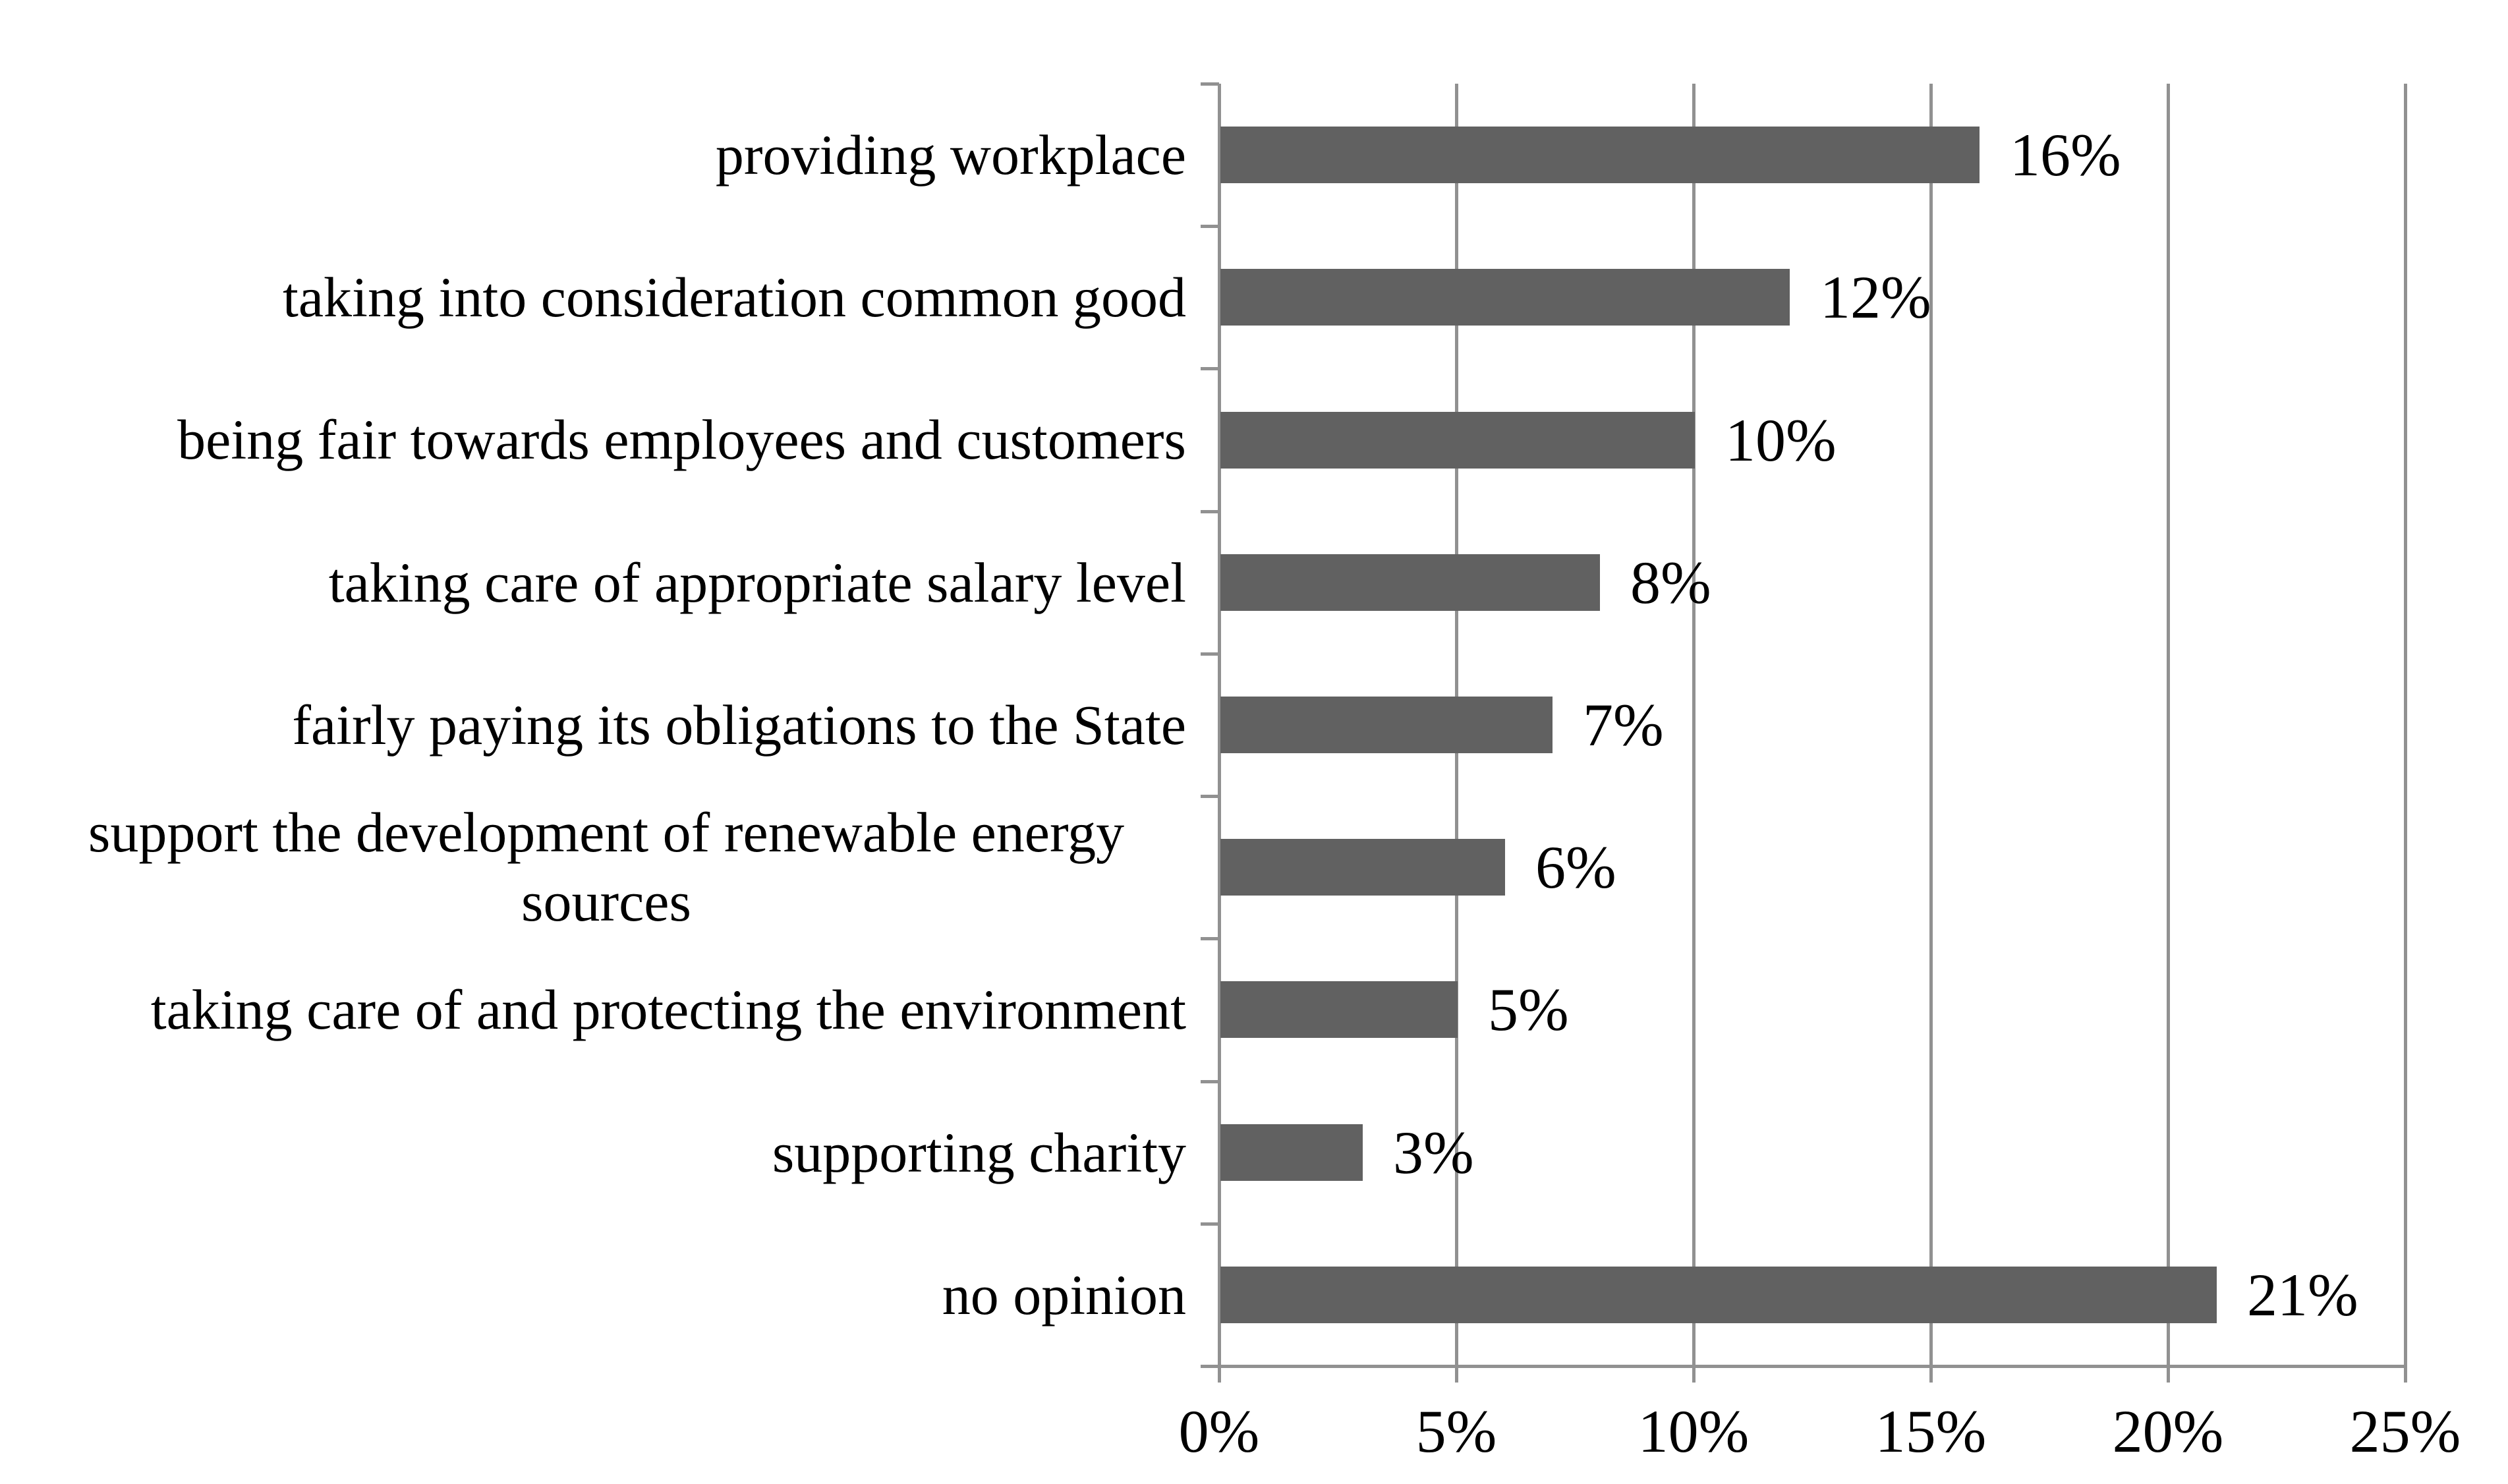  Describe the element at coordinates (2405, 1431) in the screenshot. I see `x-tick-label-25%: 25%` at that location.